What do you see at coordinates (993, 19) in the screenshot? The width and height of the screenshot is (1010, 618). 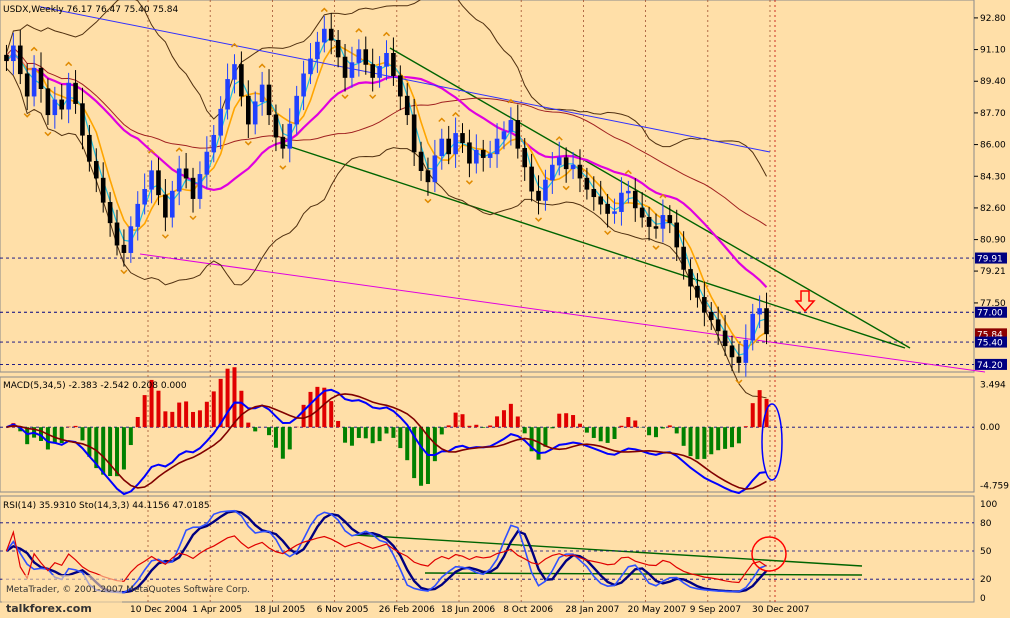 I see `y-tick-label: 92.80` at bounding box center [993, 19].